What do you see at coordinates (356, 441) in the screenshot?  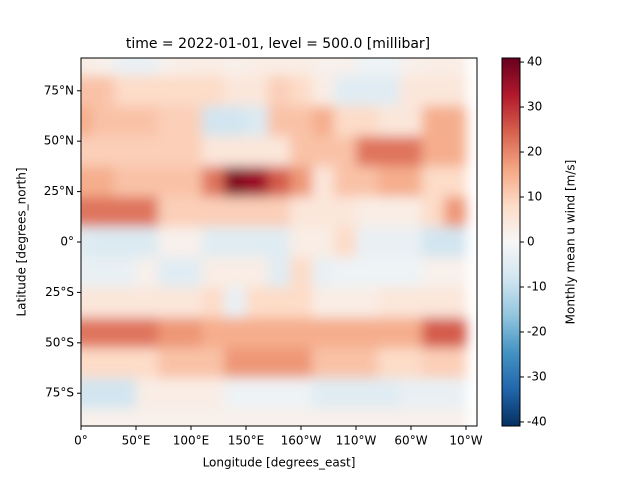 I see `x-tick-label: 110°W` at bounding box center [356, 441].